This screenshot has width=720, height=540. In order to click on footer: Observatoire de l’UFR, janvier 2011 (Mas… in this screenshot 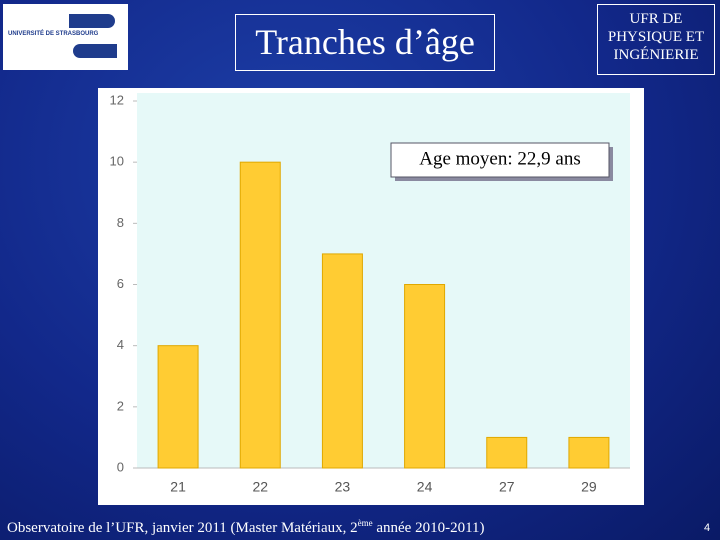, I will do `click(246, 527)`.